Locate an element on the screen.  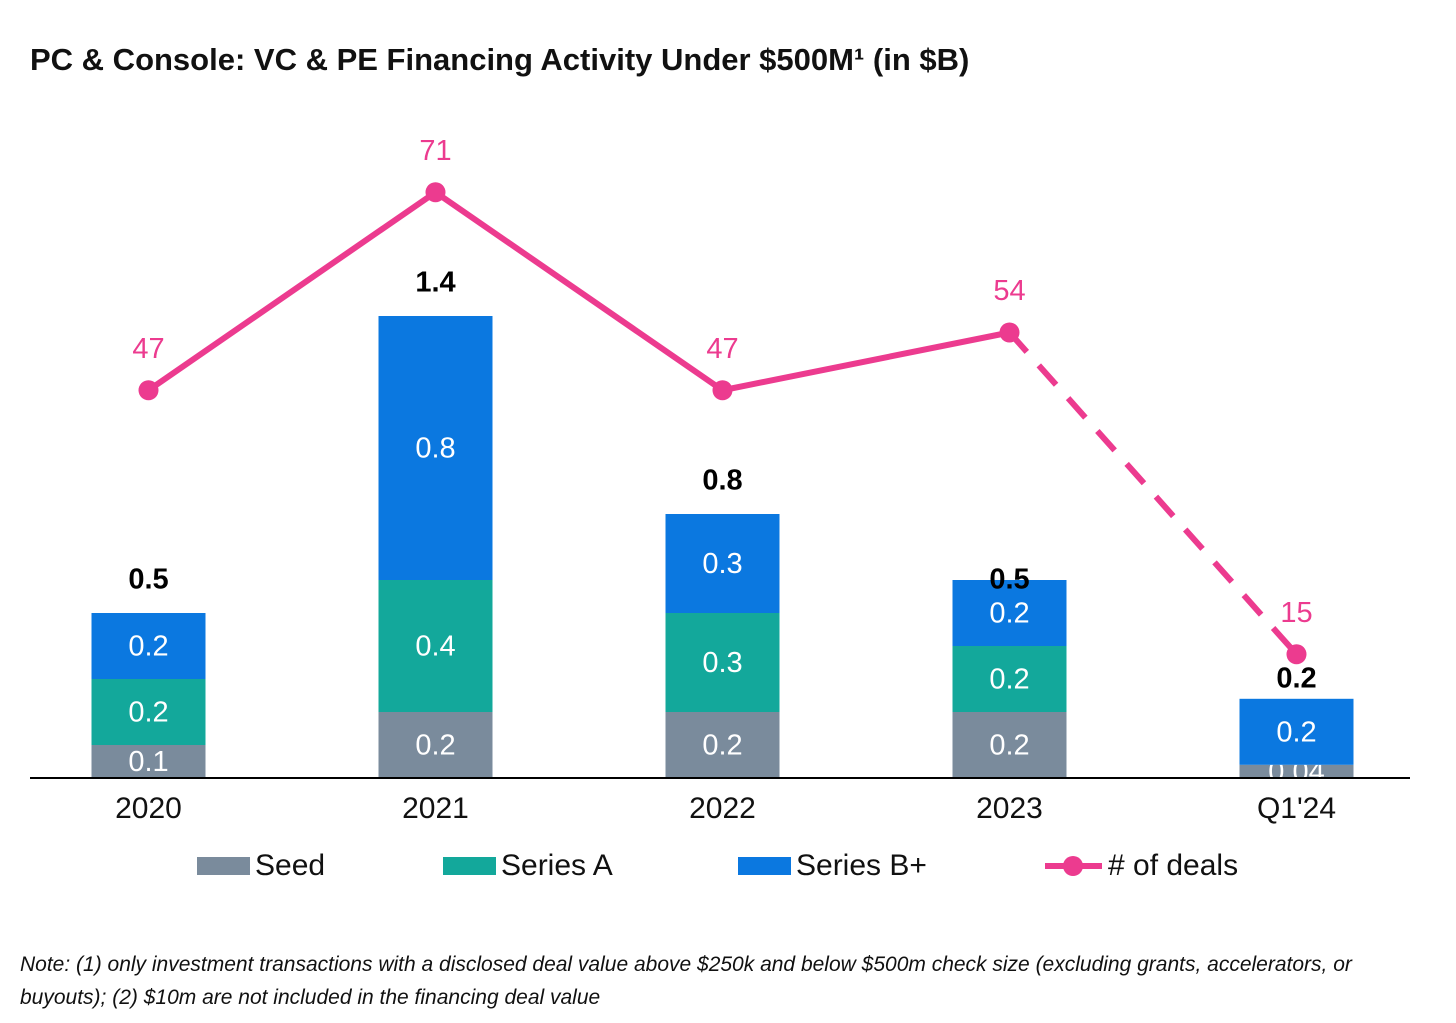
total-label: 1.4 is located at coordinates (435, 283).